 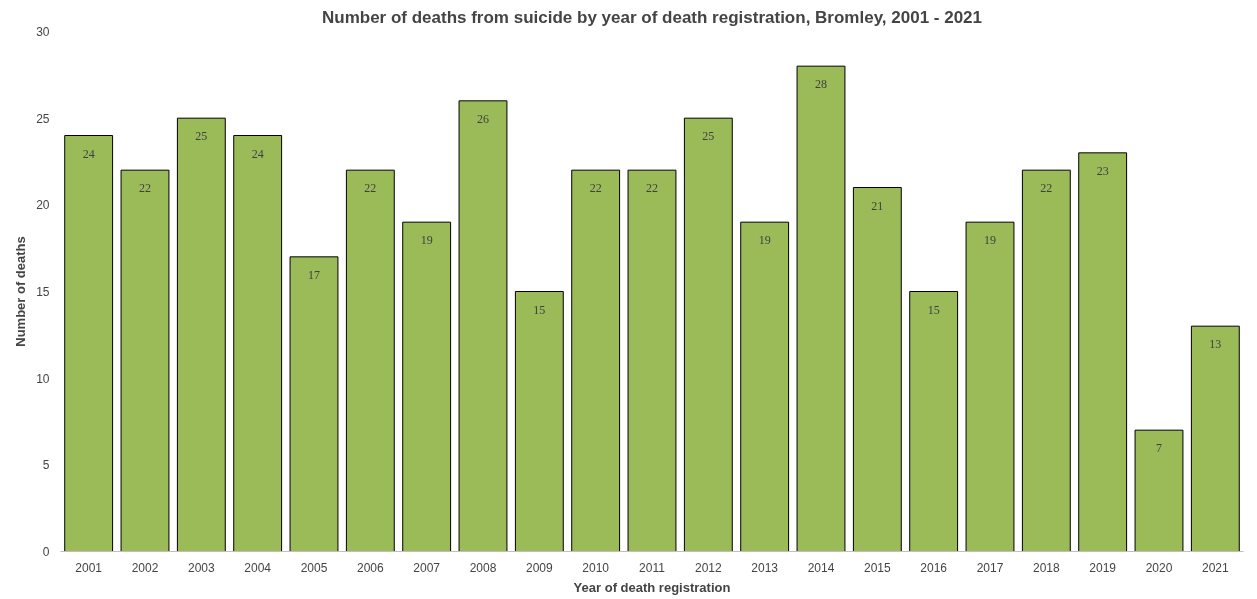 I want to click on x-tick-label: 2005, so click(x=314, y=567).